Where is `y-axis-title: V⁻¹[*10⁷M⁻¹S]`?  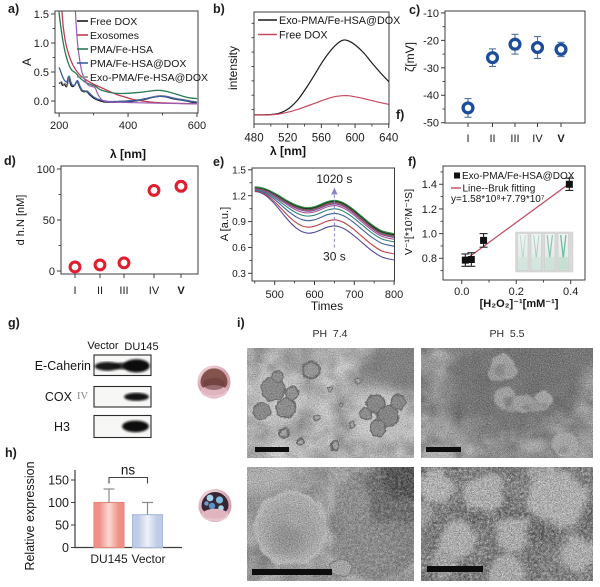 y-axis-title: V⁻¹[*10⁷M⁻¹S] is located at coordinates (409, 222).